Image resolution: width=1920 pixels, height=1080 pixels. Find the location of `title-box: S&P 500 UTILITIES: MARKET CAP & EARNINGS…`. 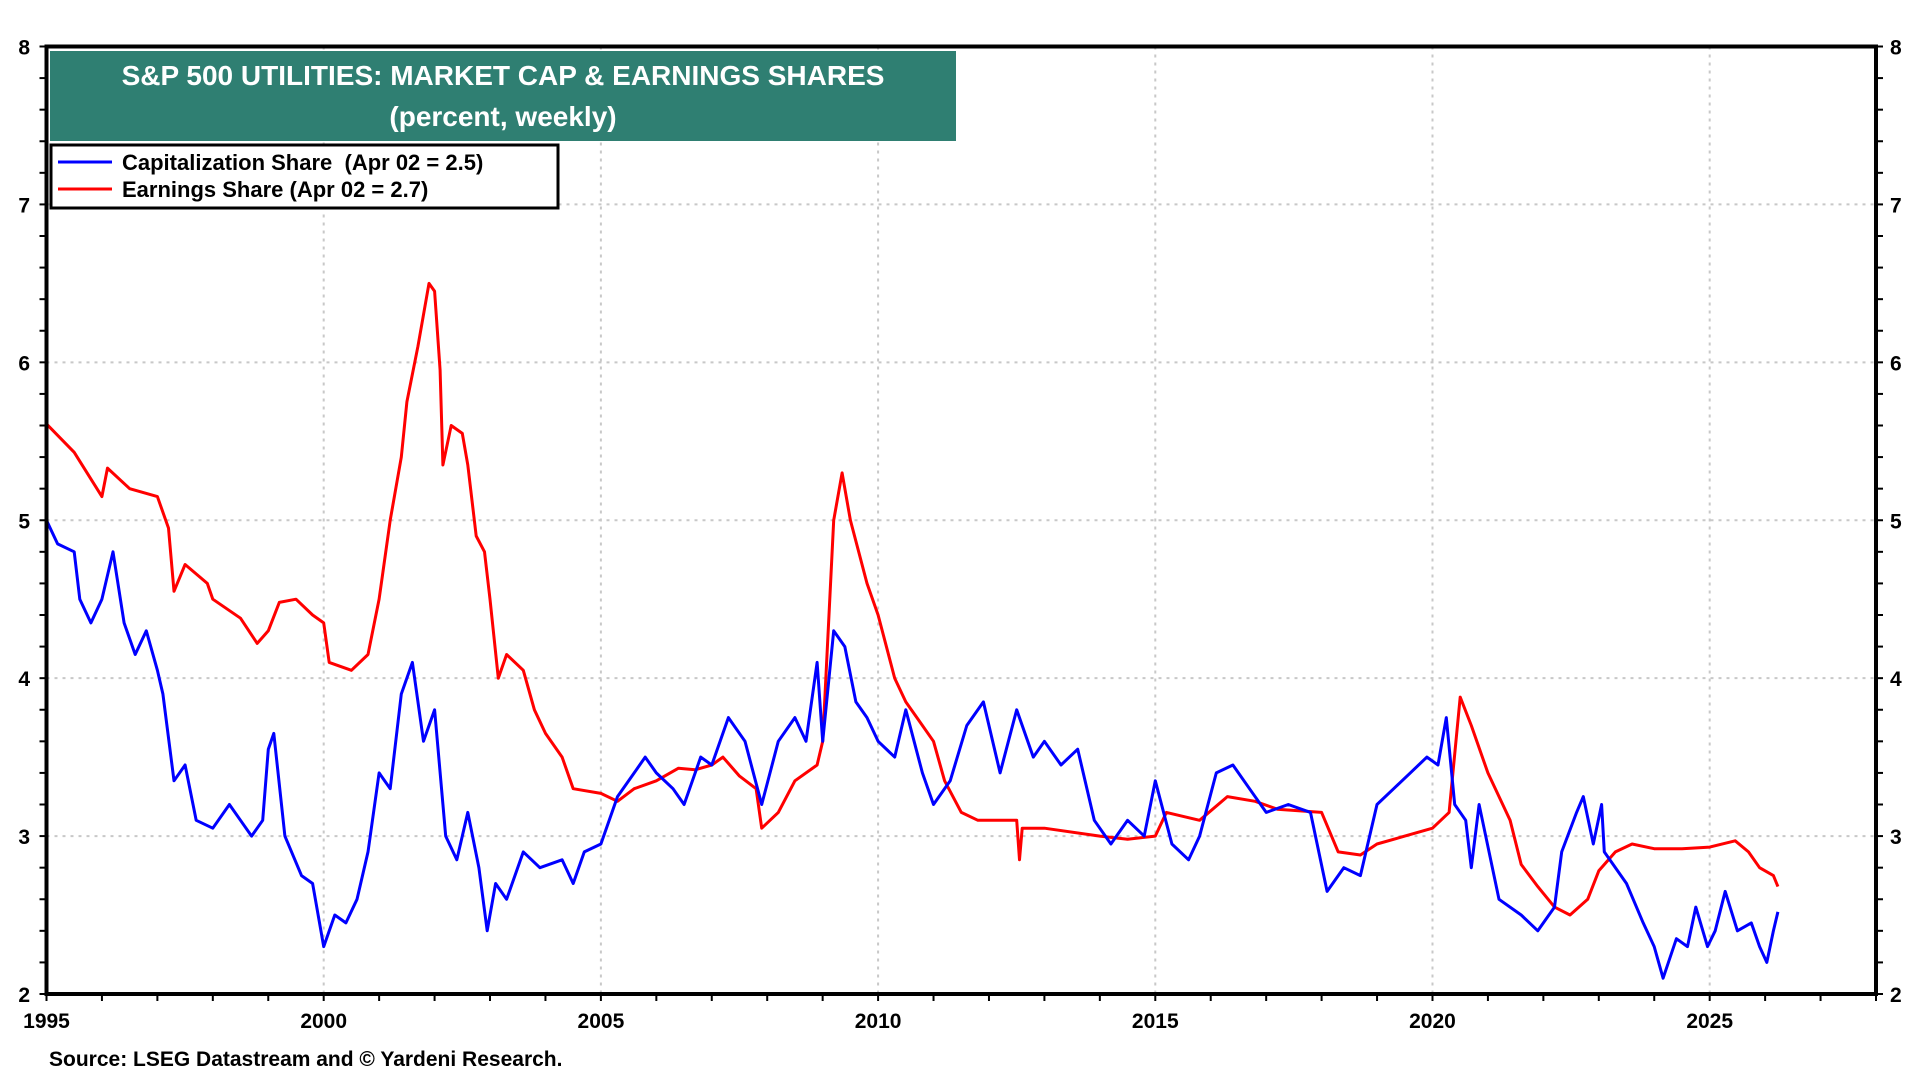

title-box: S&P 500 UTILITIES: MARKET CAP & EARNINGS… is located at coordinates (503, 96).